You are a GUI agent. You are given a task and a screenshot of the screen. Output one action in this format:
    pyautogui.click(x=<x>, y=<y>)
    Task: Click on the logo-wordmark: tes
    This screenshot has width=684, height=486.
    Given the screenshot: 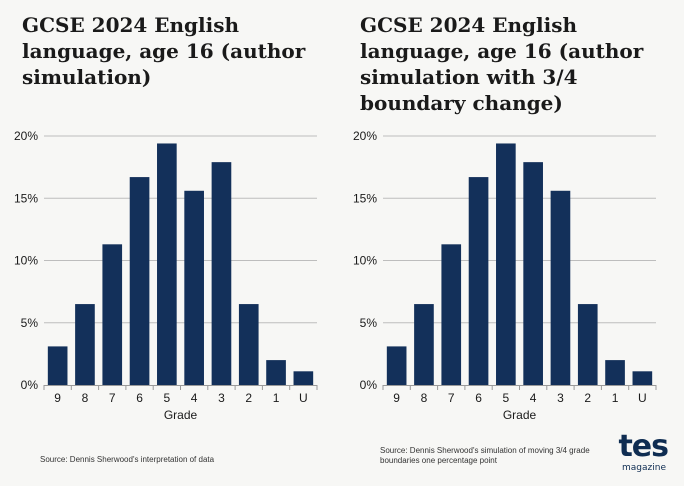 What is the action you would take?
    pyautogui.click(x=643, y=446)
    